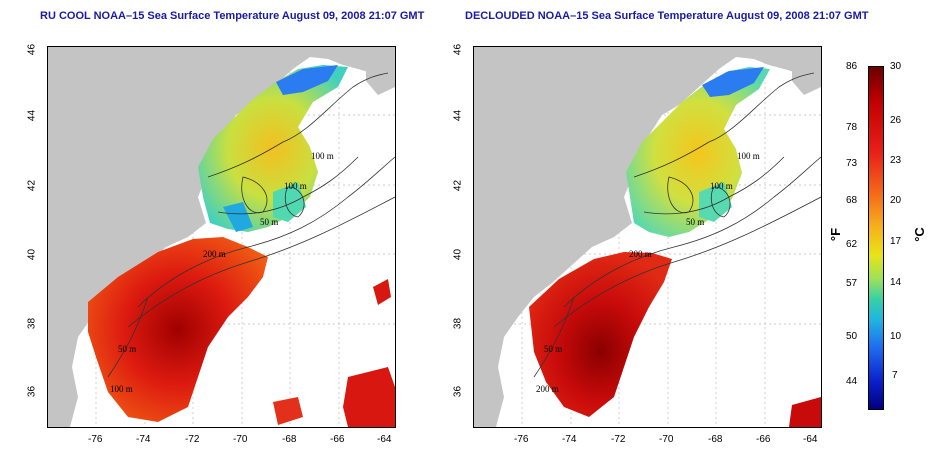 This screenshot has width=950, height=475. I want to click on f-tick: 86, so click(852, 66).